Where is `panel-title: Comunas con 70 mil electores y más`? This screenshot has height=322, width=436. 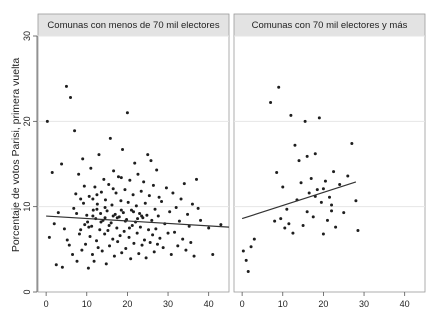
panel-title: Comunas con 70 mil electores y más is located at coordinates (330, 25).